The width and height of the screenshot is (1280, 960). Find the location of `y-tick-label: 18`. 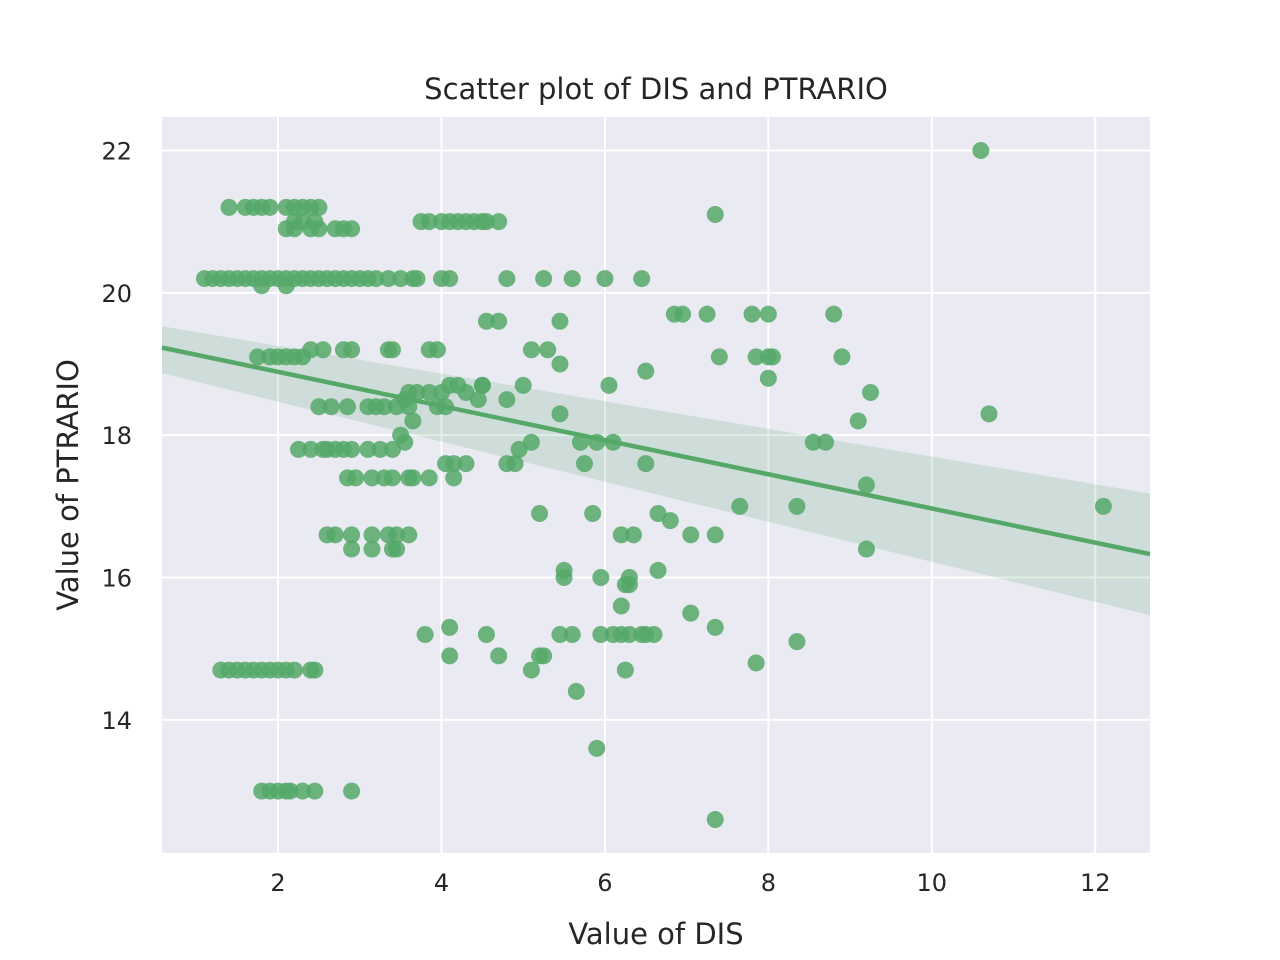

y-tick-label: 18 is located at coordinates (116, 436).